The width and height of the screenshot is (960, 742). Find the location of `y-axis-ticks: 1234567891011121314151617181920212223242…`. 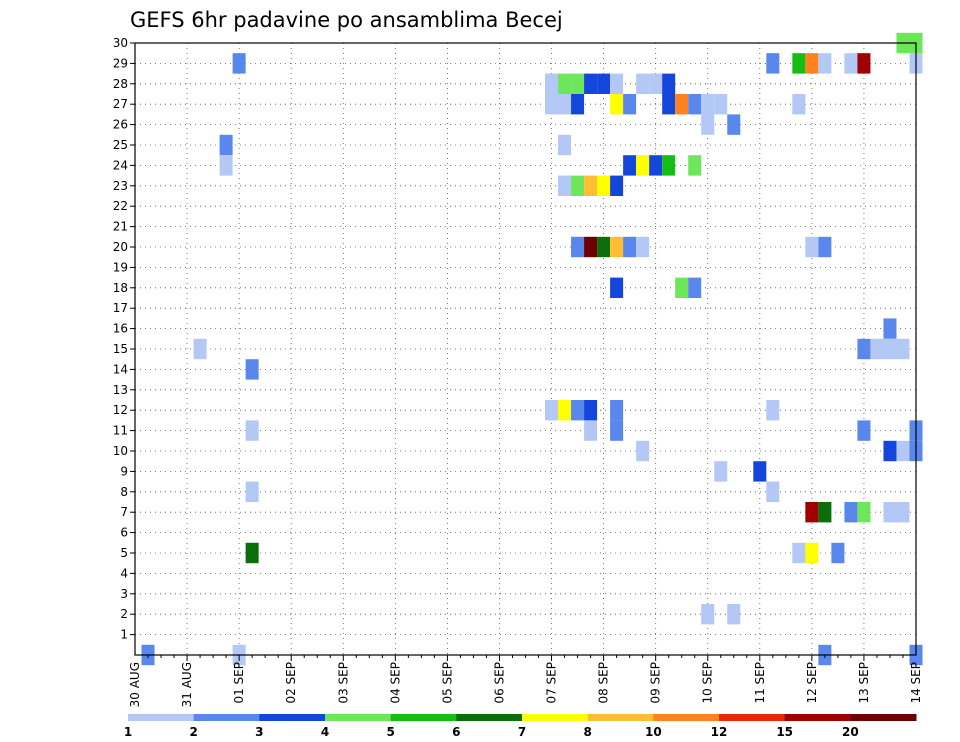

y-axis-ticks: 1234567891011121314151617181920212223242… is located at coordinates (124, 339).